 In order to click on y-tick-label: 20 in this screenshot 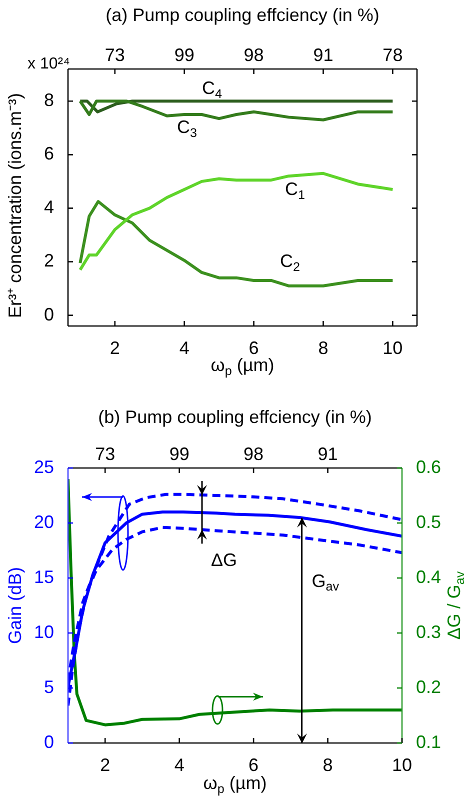, I will do `click(44, 522)`.